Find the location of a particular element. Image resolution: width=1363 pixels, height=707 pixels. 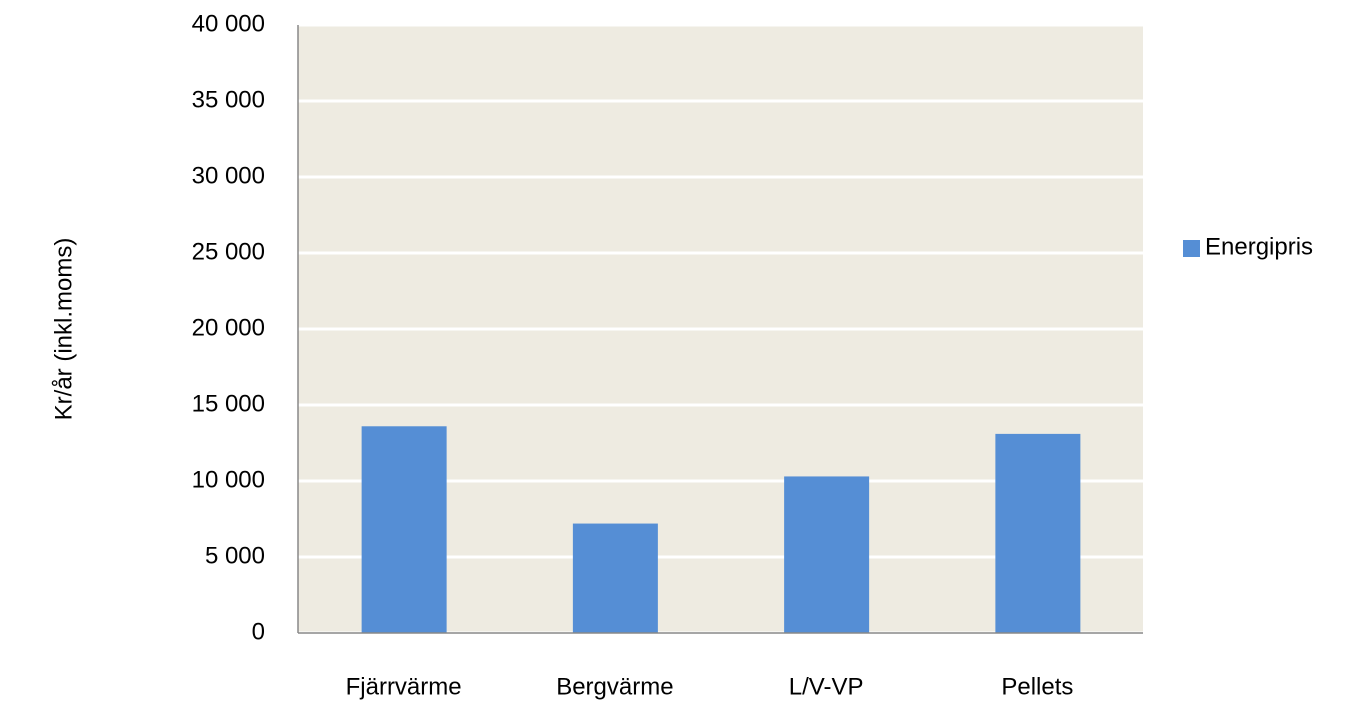

y-tick-label: 0 is located at coordinates (258, 631).